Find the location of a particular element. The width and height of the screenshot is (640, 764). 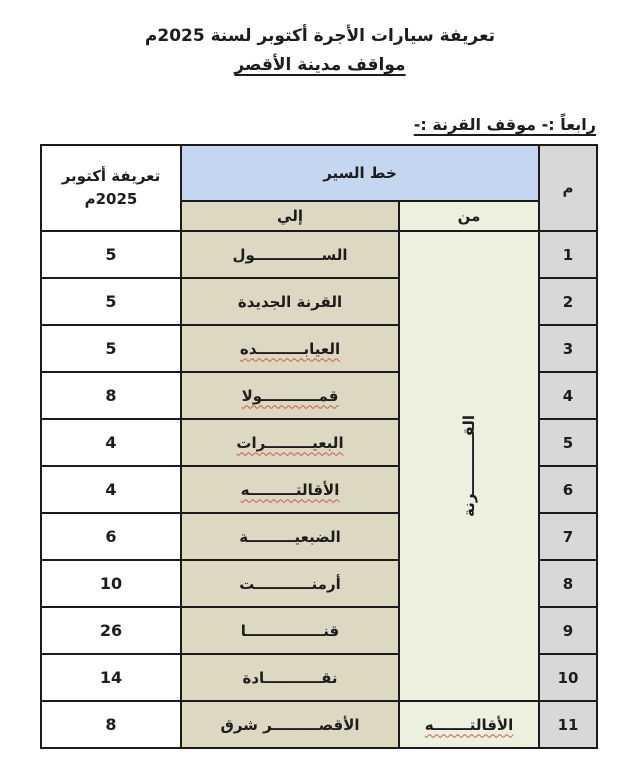

cell-to: العيابـــــــــده is located at coordinates (290, 348).